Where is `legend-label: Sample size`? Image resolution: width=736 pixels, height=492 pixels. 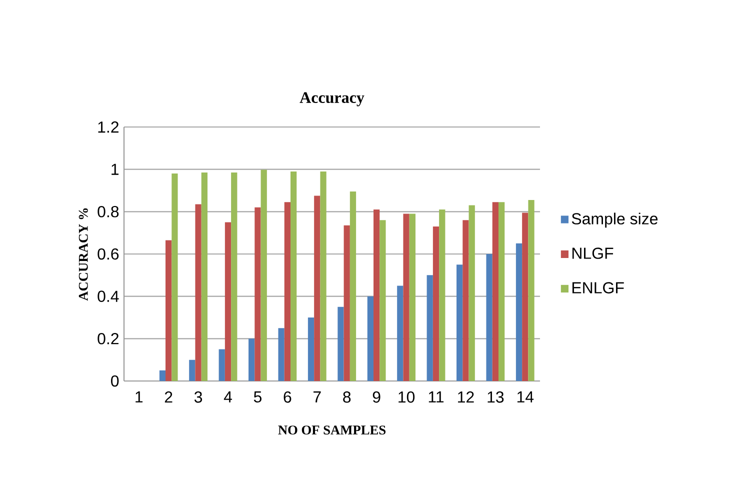
legend-label: Sample size is located at coordinates (615, 220).